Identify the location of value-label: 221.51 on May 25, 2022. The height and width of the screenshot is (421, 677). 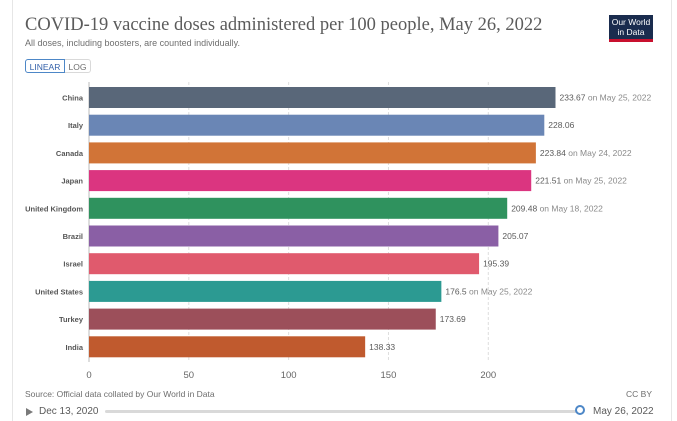
(581, 181).